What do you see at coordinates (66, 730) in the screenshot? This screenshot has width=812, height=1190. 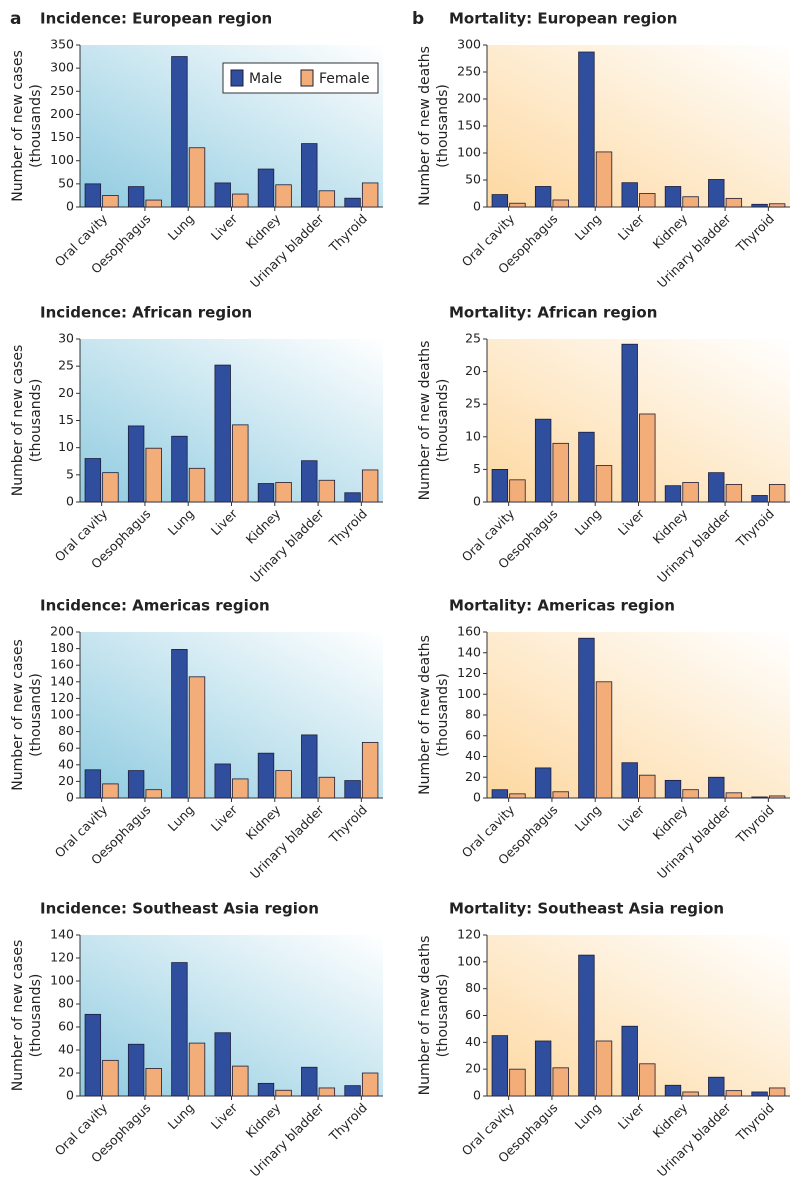 I see `y-tick-label: 80` at bounding box center [66, 730].